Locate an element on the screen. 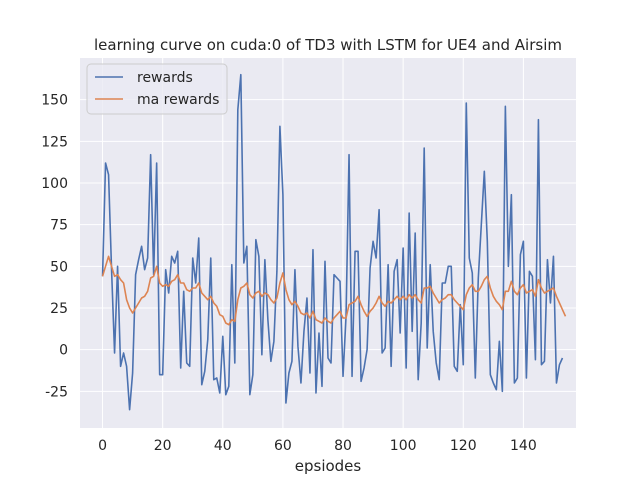 This screenshot has height=480, width=640. x-tick-label: 20 is located at coordinates (163, 446).